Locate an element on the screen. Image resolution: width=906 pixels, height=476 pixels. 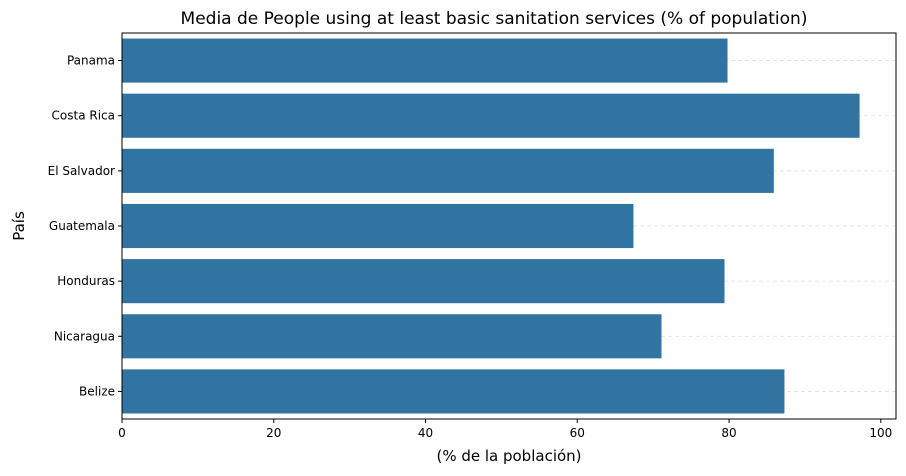
bar-el-salvador is located at coordinates (448, 170).